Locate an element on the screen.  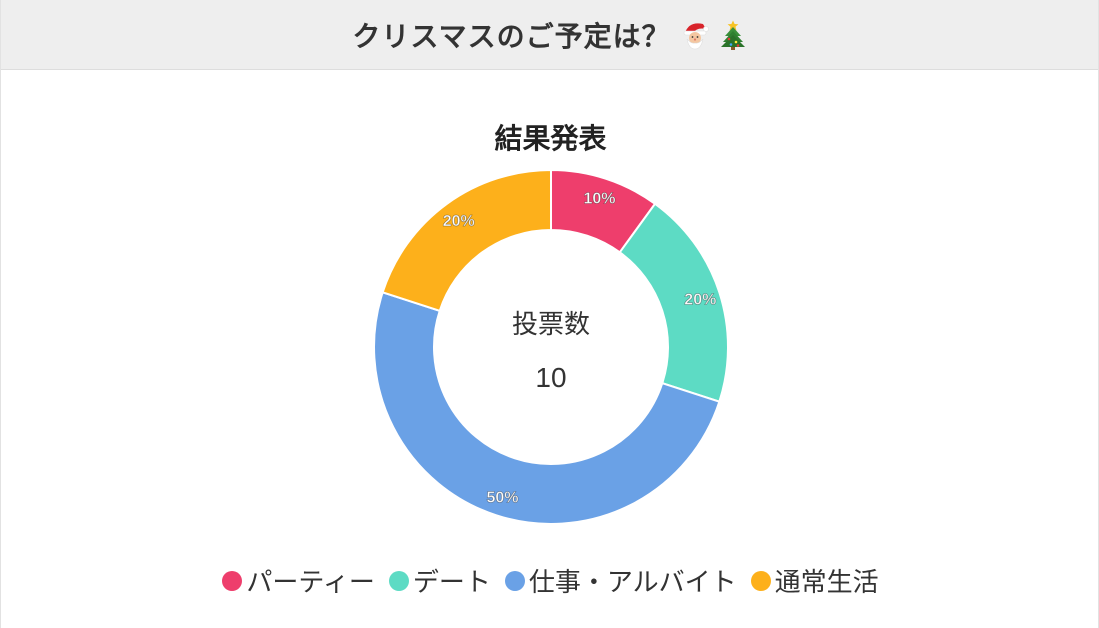
slice-label-party: 10% is located at coordinates (600, 199).